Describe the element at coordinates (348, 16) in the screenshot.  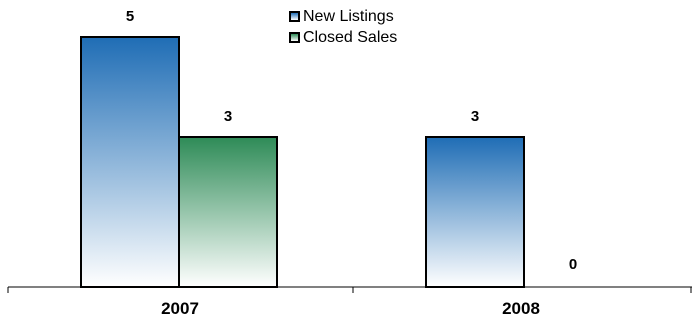
I see `legend-label: New Listings` at that location.